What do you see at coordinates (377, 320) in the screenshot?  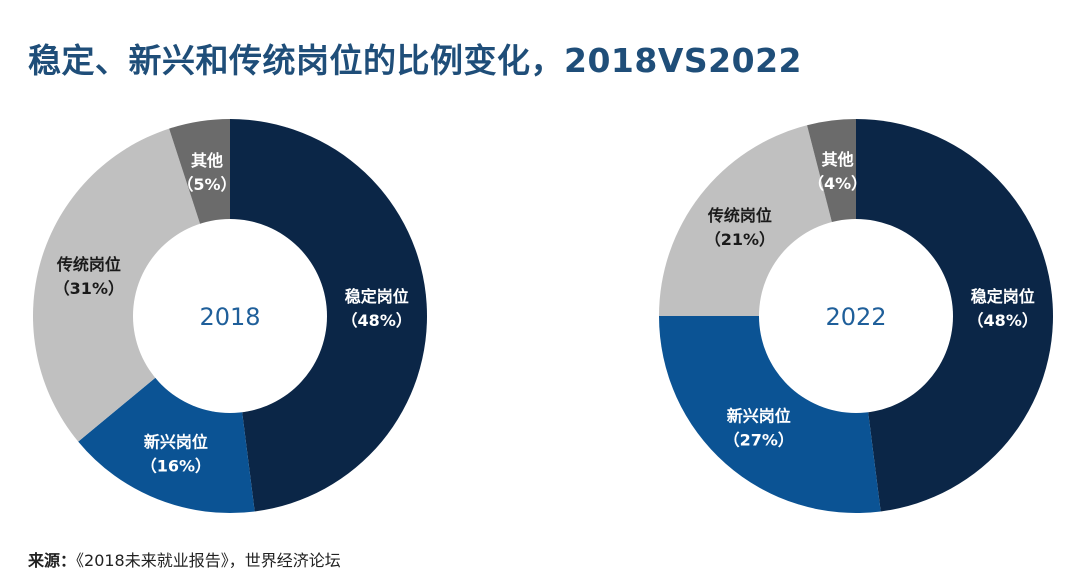 I see `slice-value-2018-0: （48%）` at bounding box center [377, 320].